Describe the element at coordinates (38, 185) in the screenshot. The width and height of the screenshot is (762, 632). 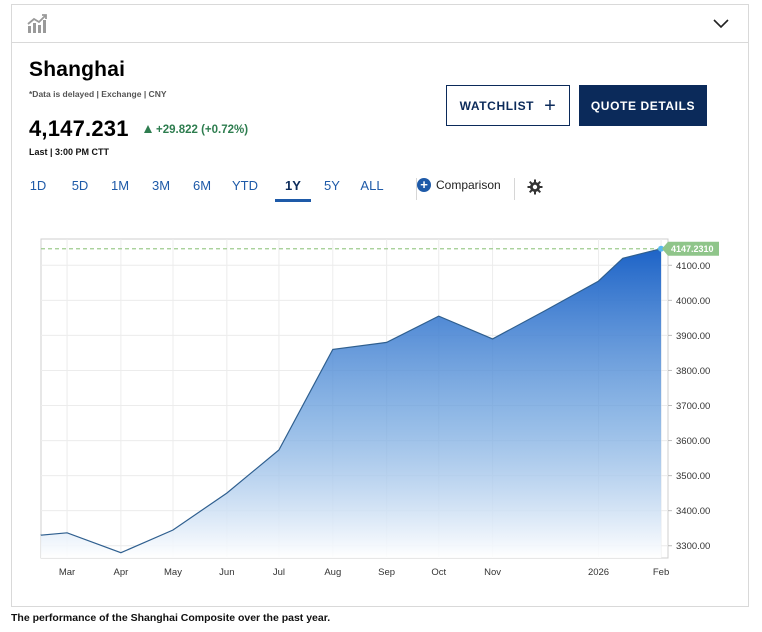
I see `tab-range-1d: 1D` at that location.